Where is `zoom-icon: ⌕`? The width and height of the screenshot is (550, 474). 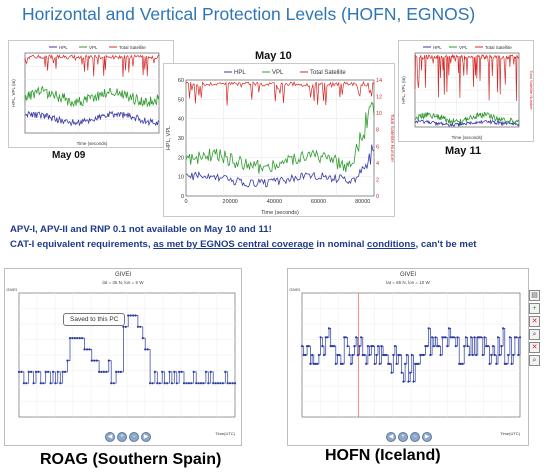
zoom-icon: ⌕ is located at coordinates (534, 334).